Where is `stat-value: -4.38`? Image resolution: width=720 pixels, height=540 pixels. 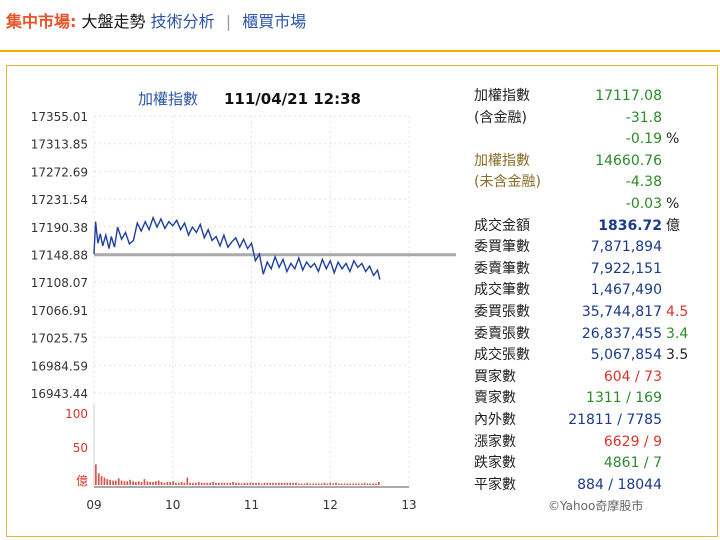 stat-value: -4.38 is located at coordinates (643, 182).